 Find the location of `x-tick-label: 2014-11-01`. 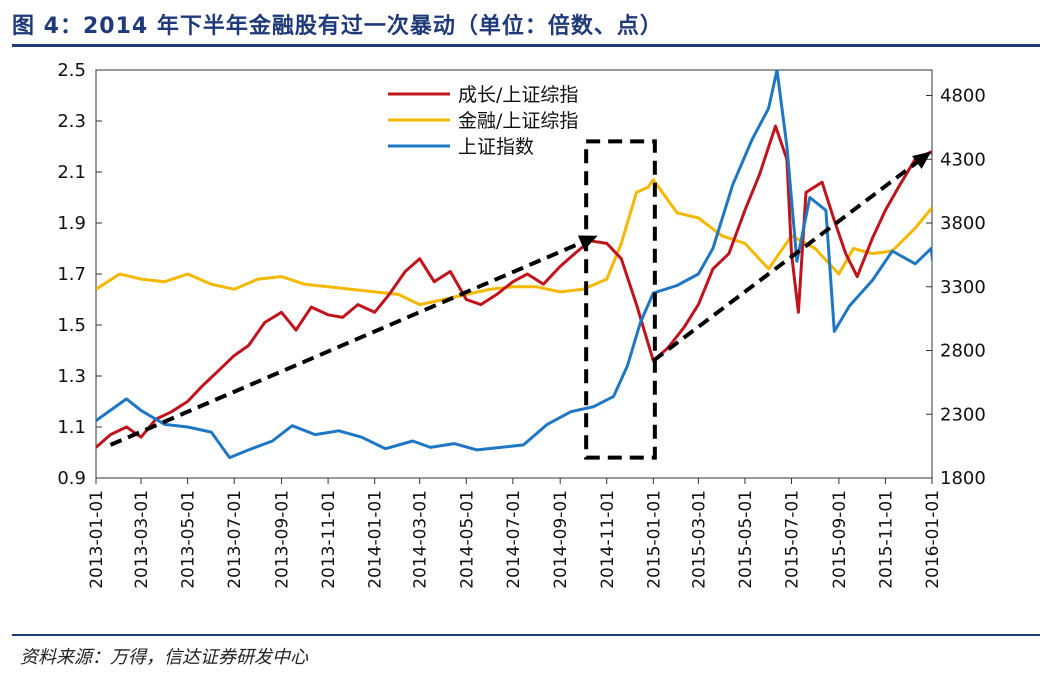

x-tick-label: 2014-11-01 is located at coordinates (608, 539).